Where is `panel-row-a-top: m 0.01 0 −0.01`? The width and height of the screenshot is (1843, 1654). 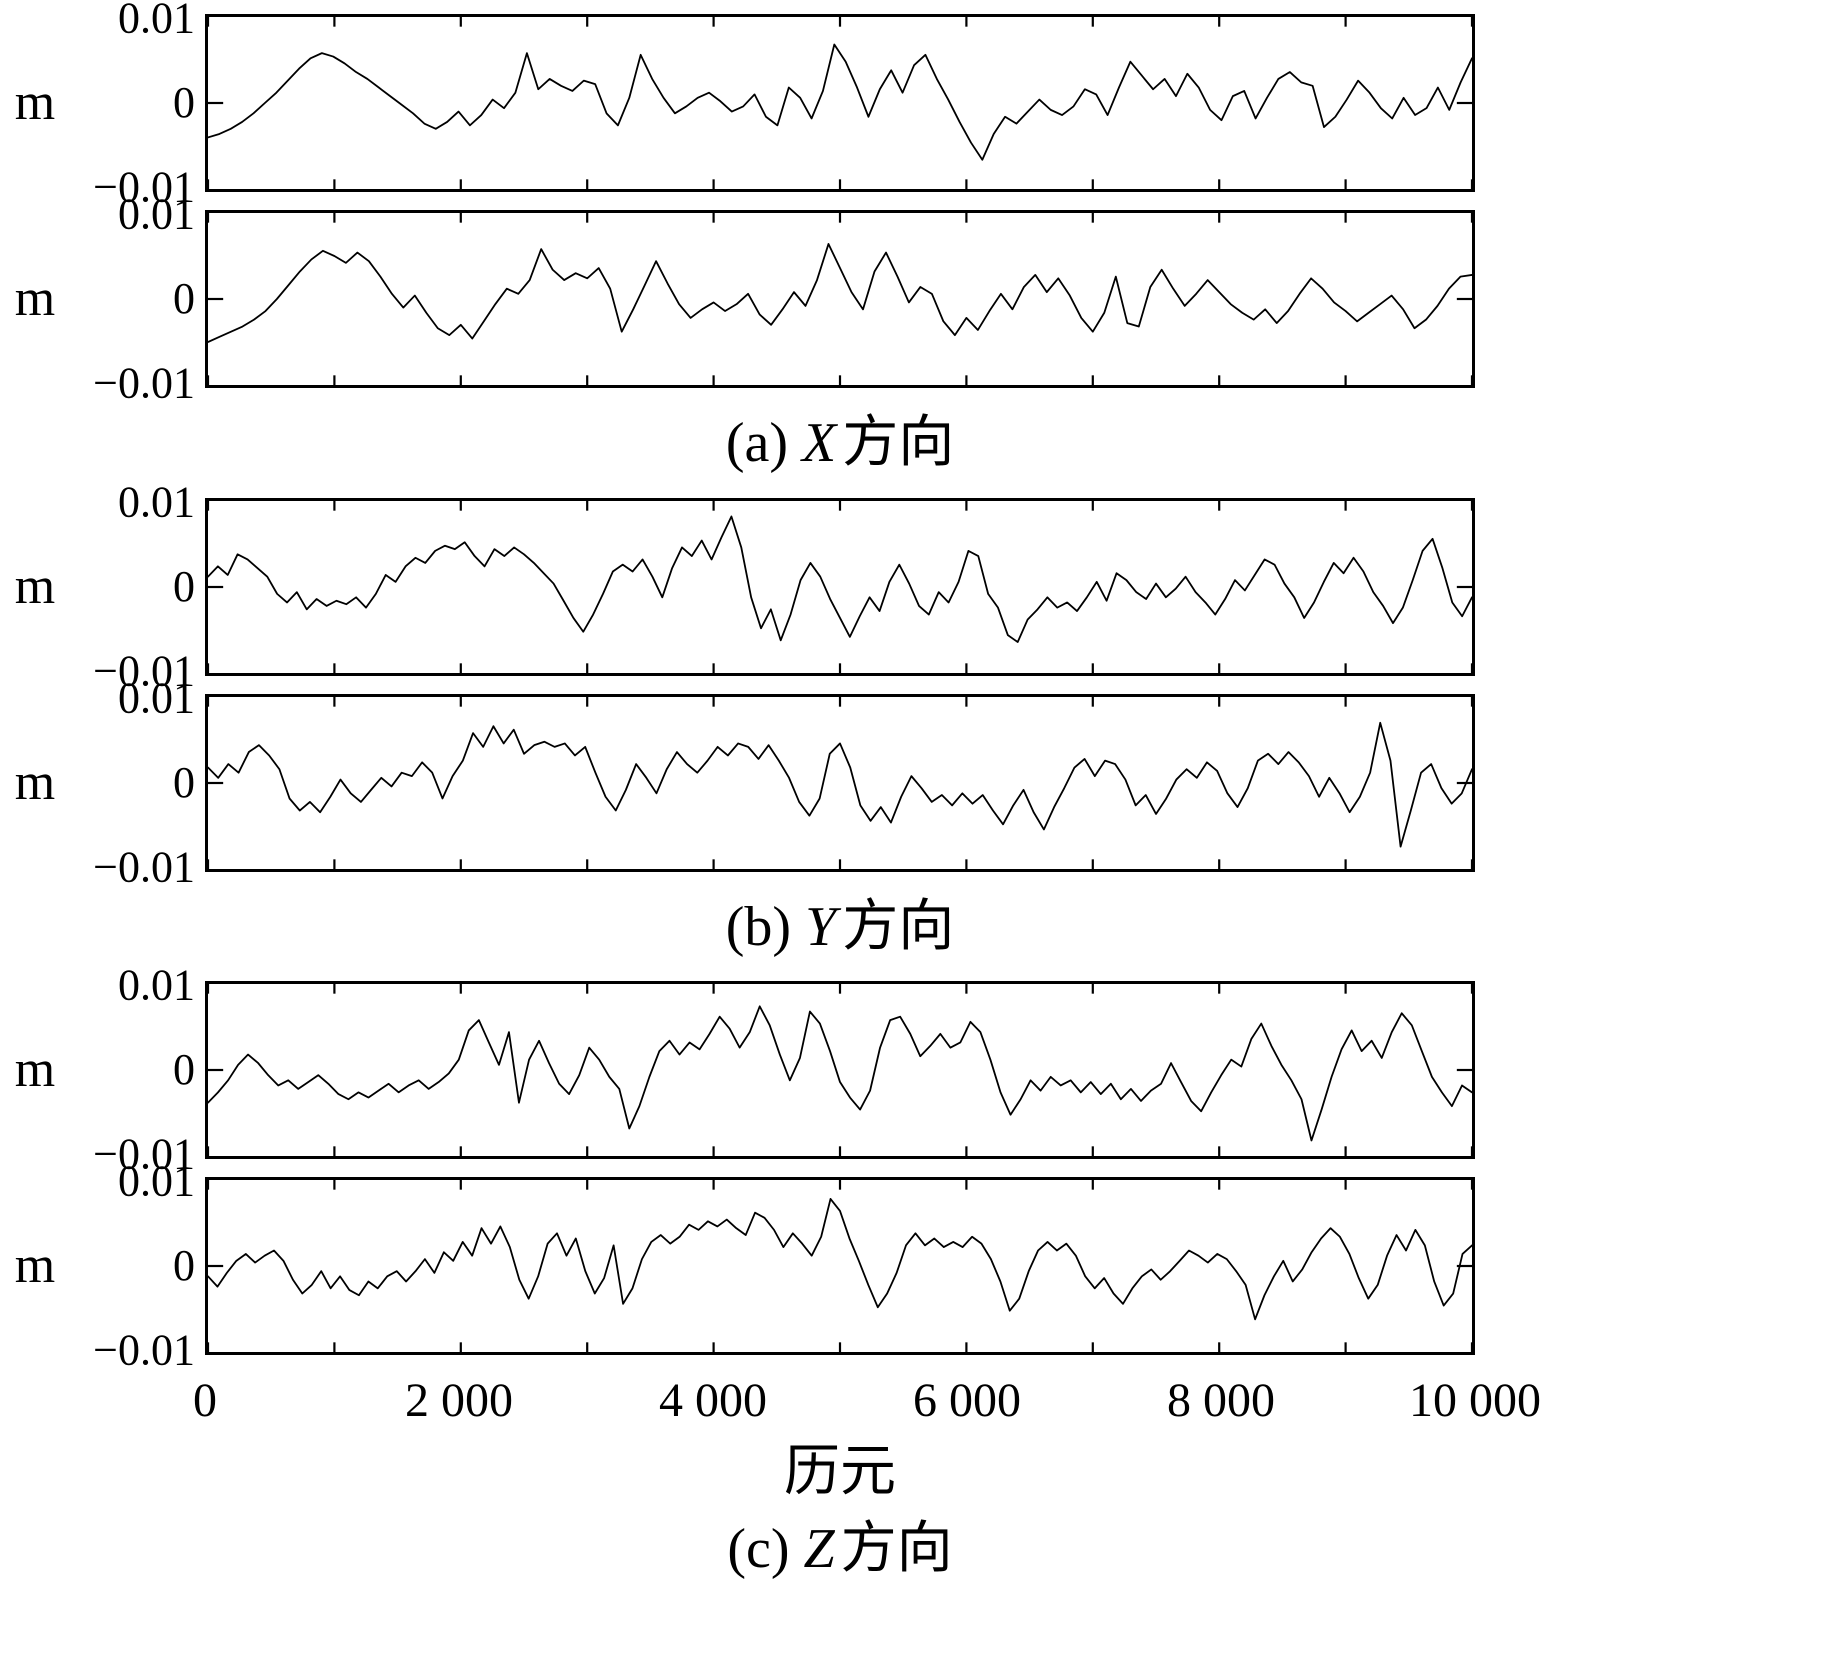 panel-row-a-top: m 0.01 0 −0.01 is located at coordinates (921, 104).